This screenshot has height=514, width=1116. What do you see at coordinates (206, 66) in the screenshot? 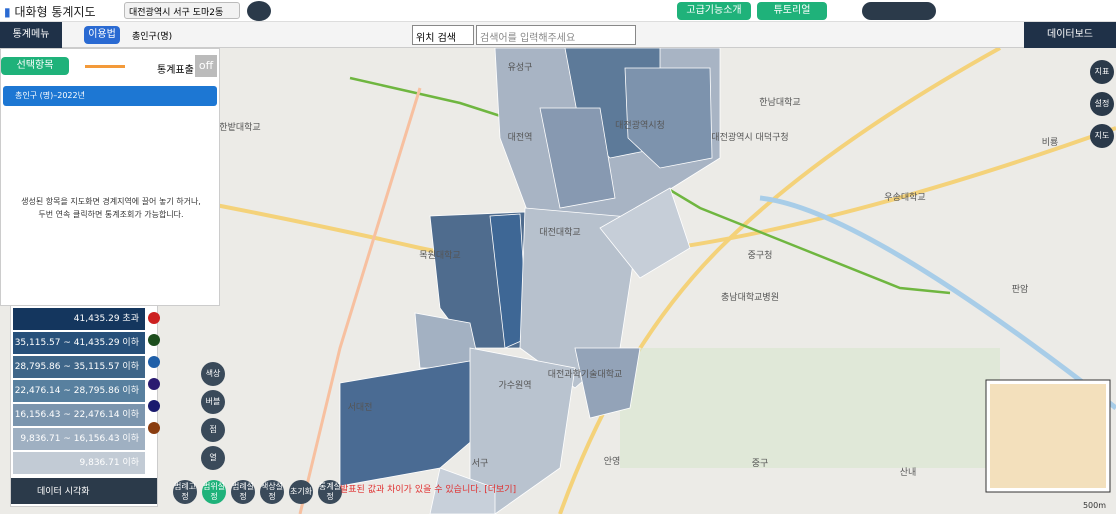
I see `display-toggle: off` at bounding box center [206, 66].